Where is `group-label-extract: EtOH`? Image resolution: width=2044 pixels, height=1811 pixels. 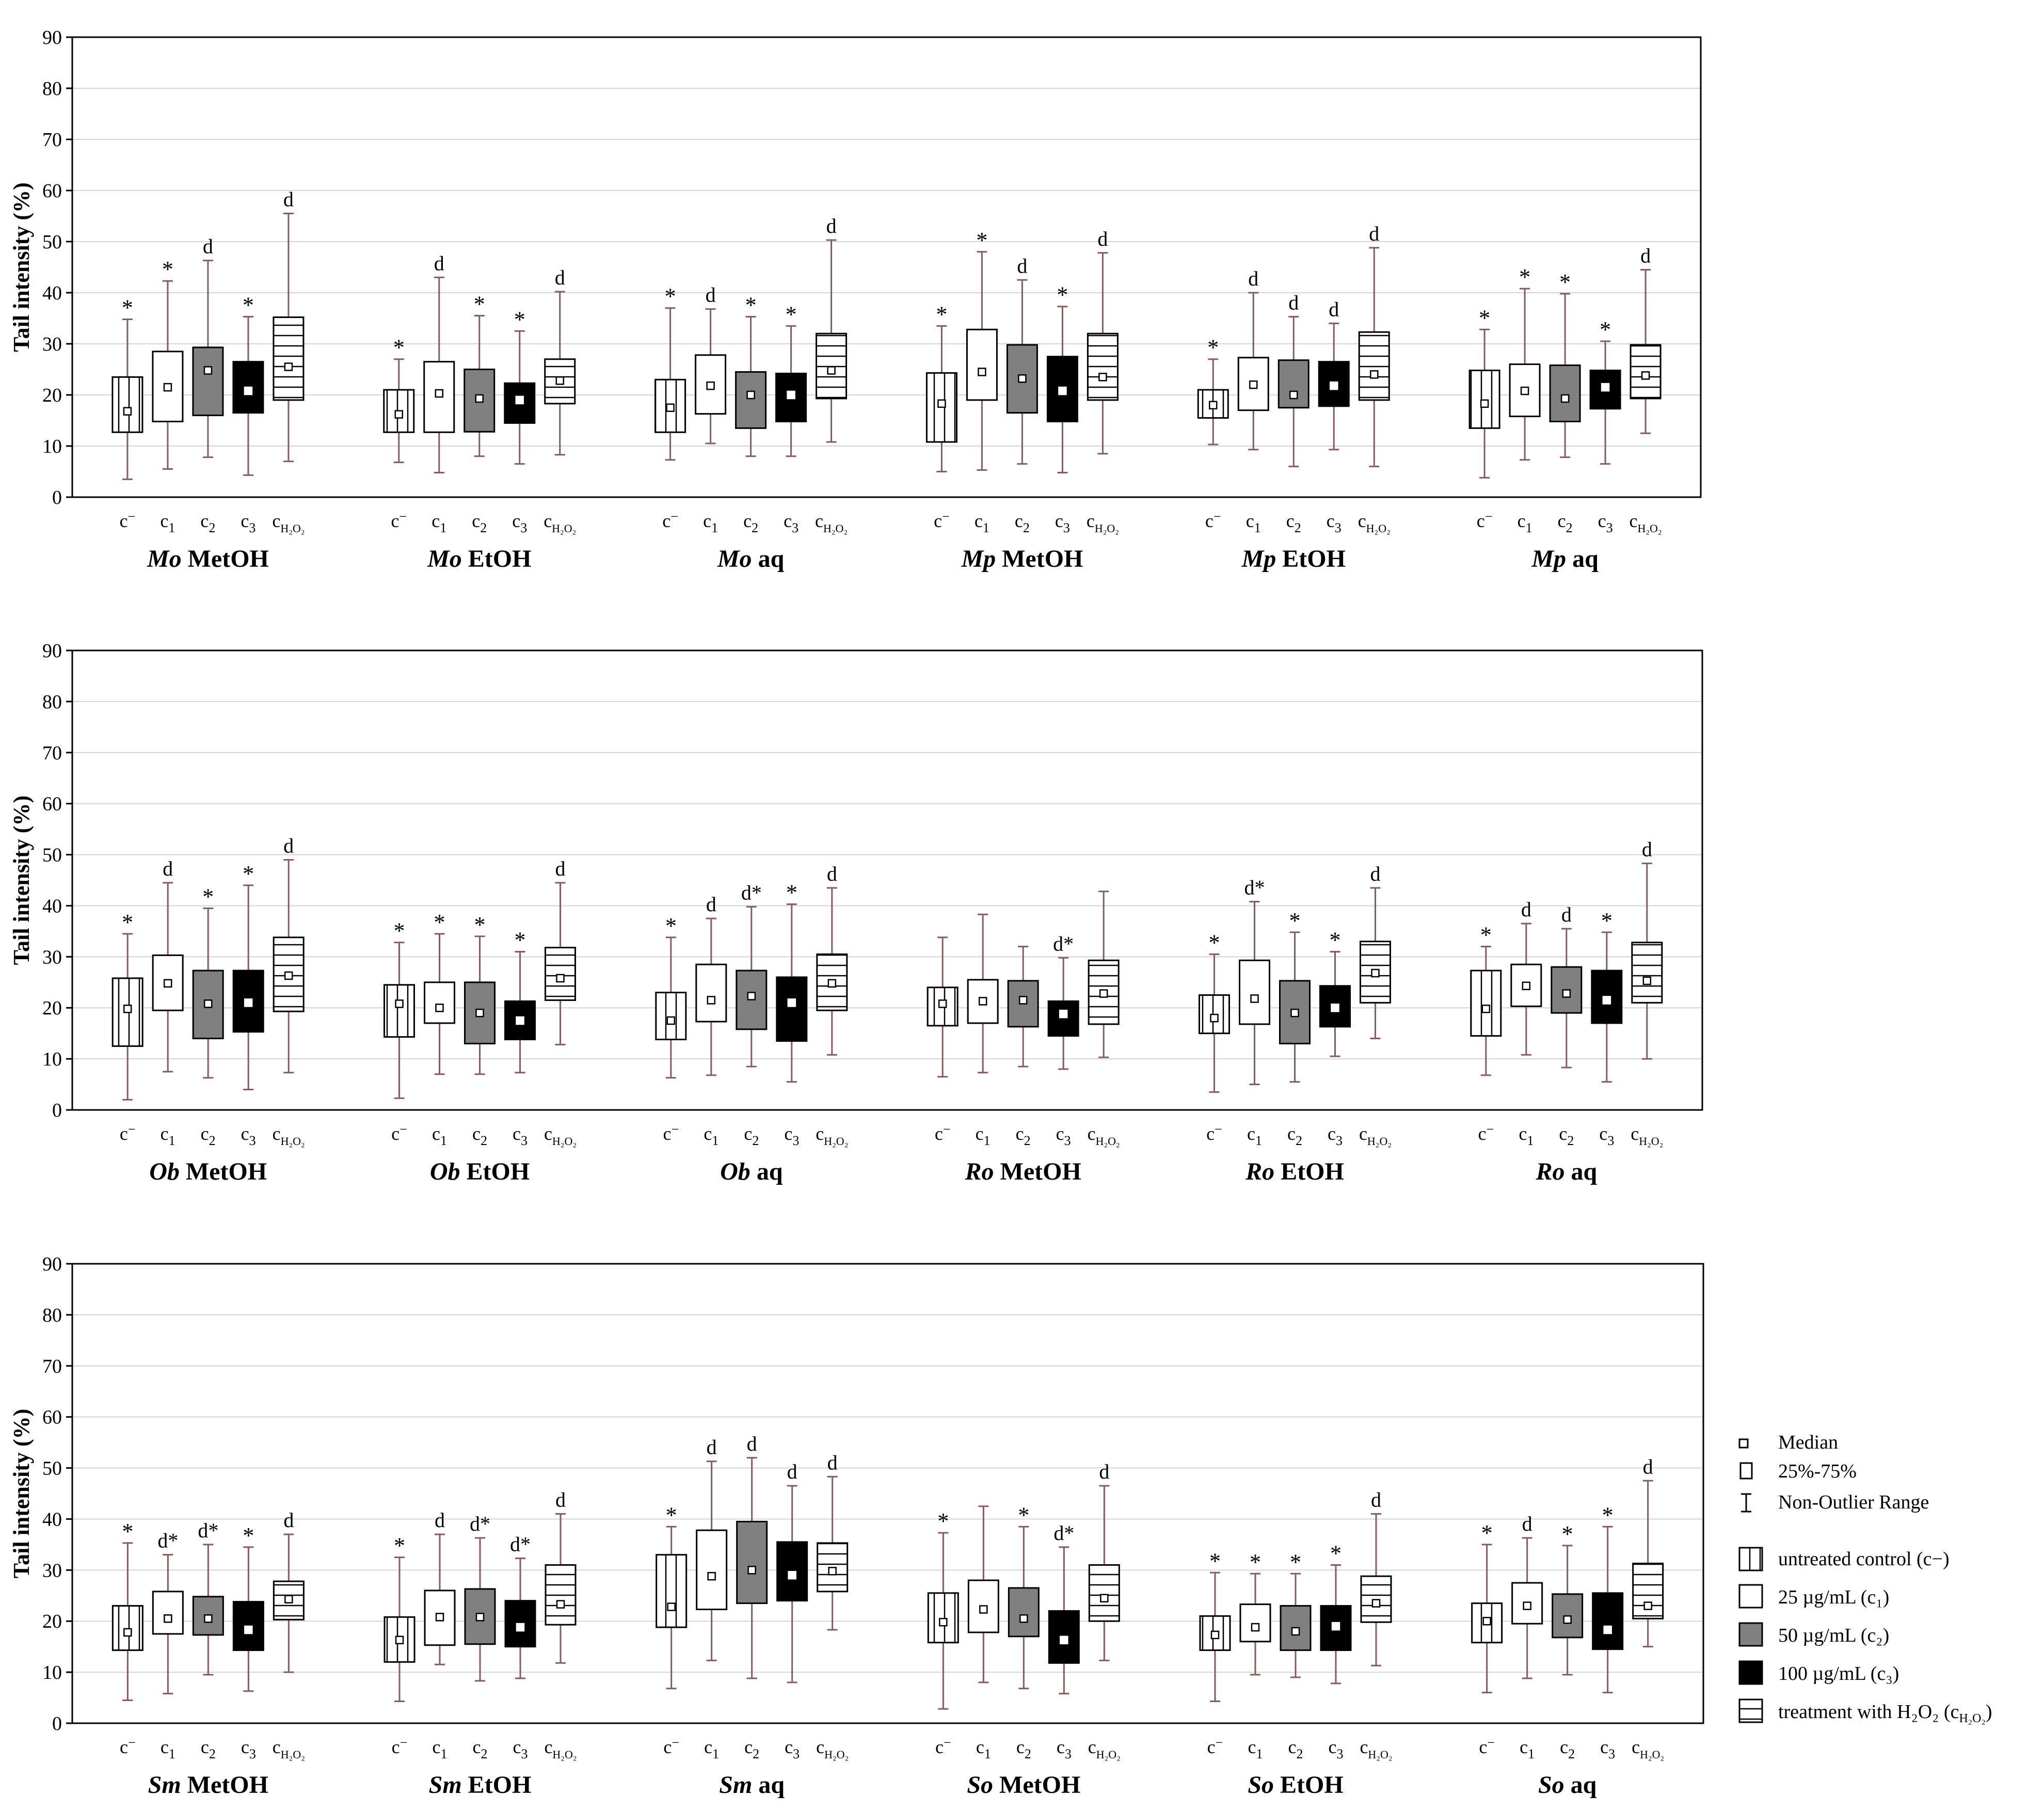
group-label-extract: EtOH is located at coordinates (1312, 1171).